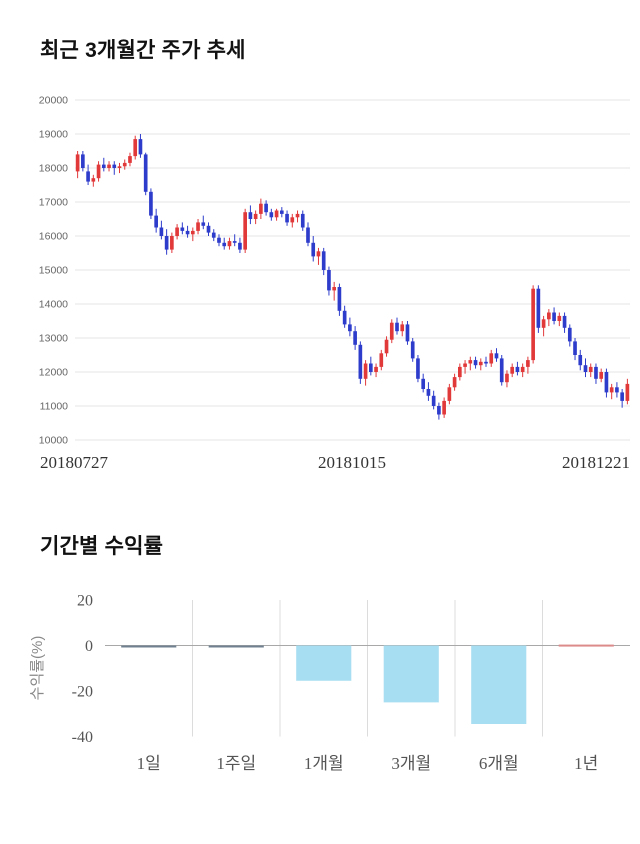  I want to click on returns-ytick-label: 20, so click(85, 601).